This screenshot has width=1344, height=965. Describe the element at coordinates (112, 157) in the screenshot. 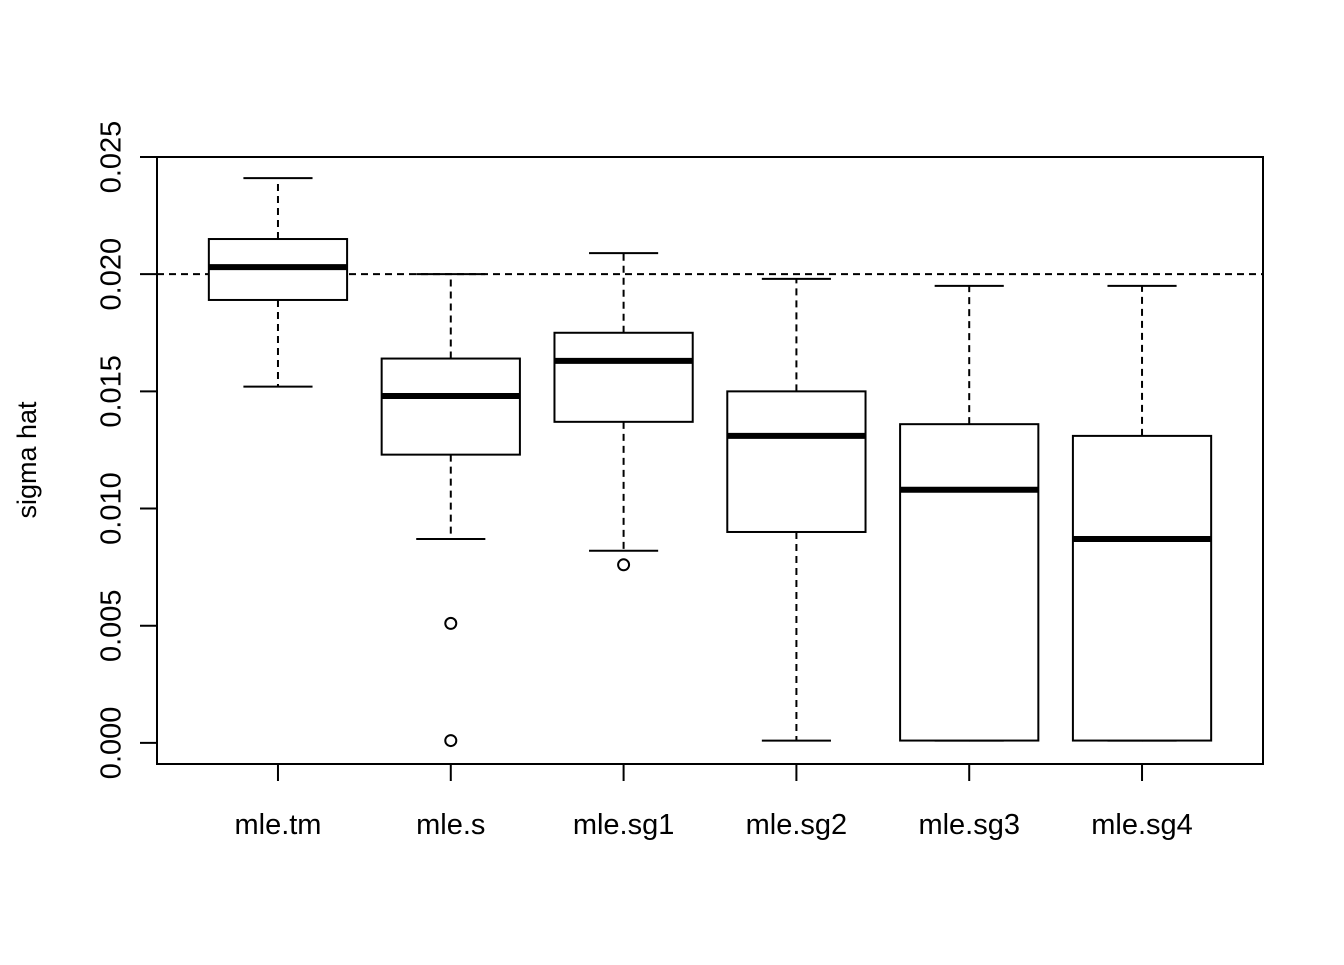

I see `y-tick-label: 0.025` at that location.